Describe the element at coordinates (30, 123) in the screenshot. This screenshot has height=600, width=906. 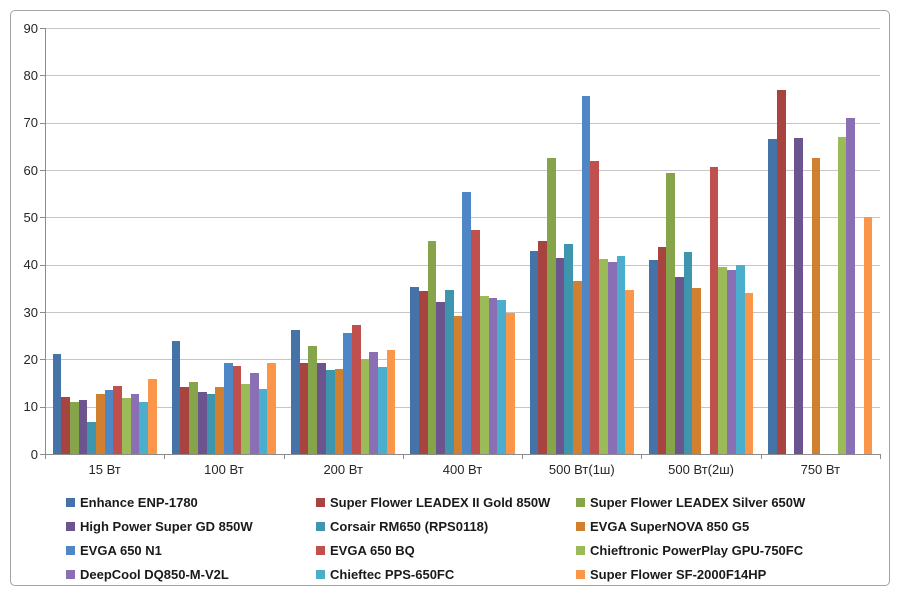
I see `y-axis-tick-label: 70` at that location.